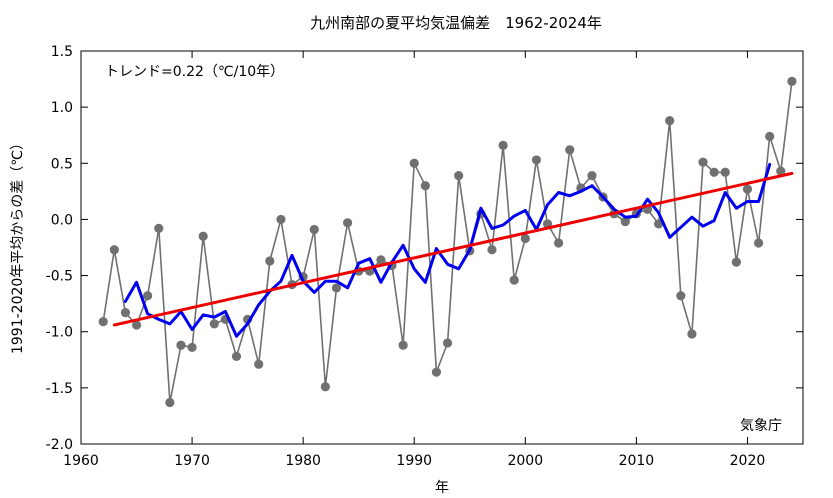 This screenshot has height=498, width=833. Describe the element at coordinates (59, 445) in the screenshot. I see `y-tick-label: -2.0` at that location.